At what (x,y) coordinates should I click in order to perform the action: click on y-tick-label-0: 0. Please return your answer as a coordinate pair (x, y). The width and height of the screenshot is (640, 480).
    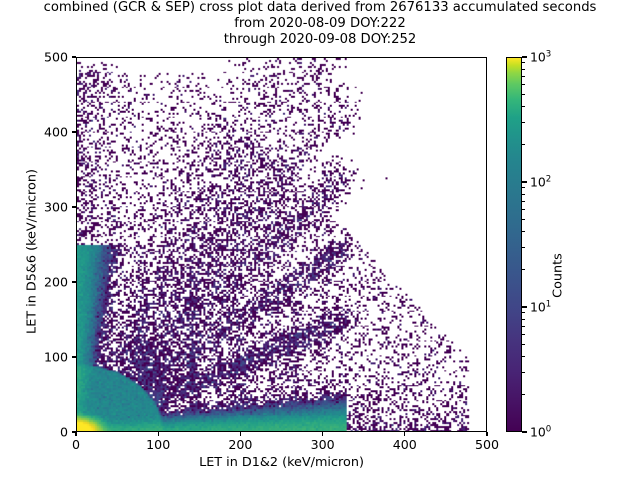
    Looking at the image, I should click on (63, 432).